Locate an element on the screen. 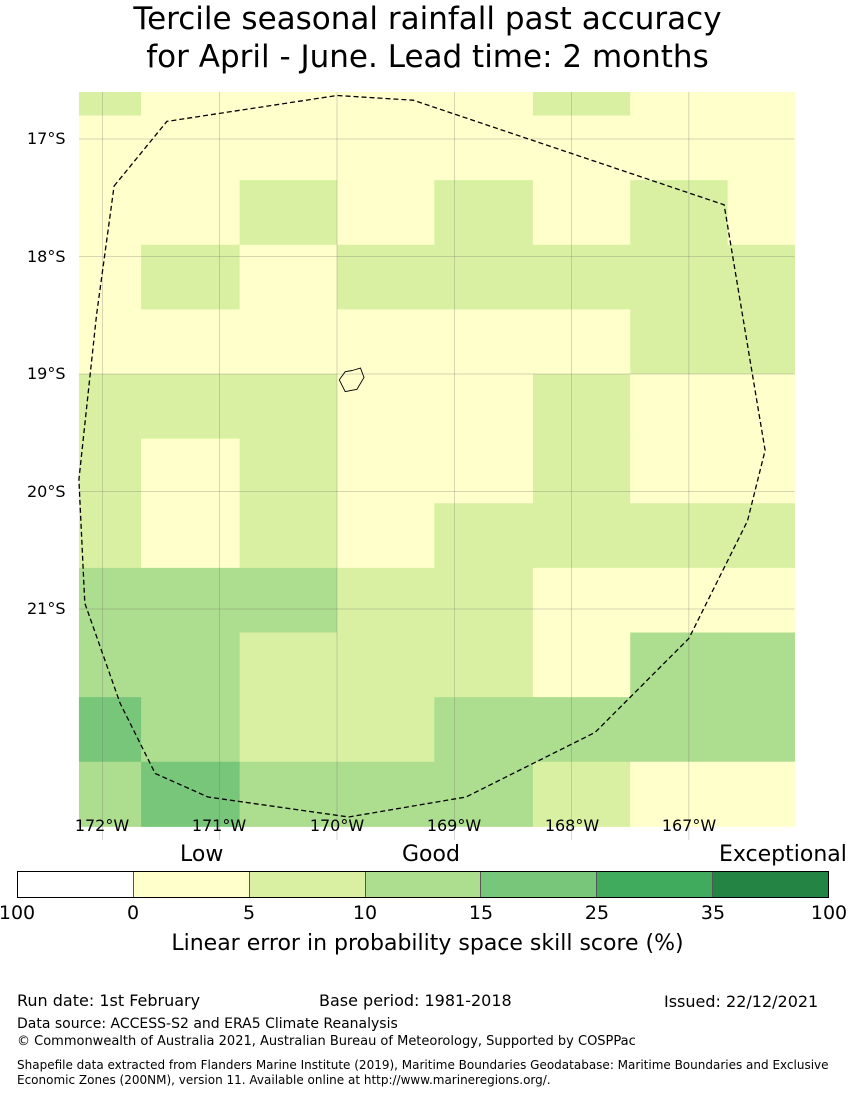 The width and height of the screenshot is (855, 1095). island-outline is located at coordinates (351, 380).